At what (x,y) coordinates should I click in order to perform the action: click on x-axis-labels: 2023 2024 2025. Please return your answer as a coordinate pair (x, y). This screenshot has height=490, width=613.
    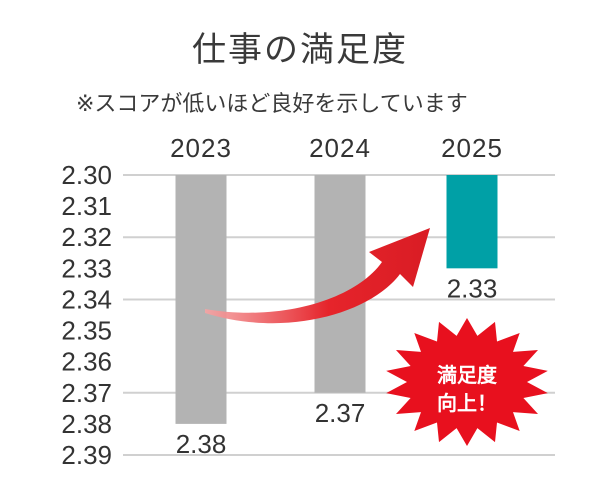
    Looking at the image, I should click on (336, 148).